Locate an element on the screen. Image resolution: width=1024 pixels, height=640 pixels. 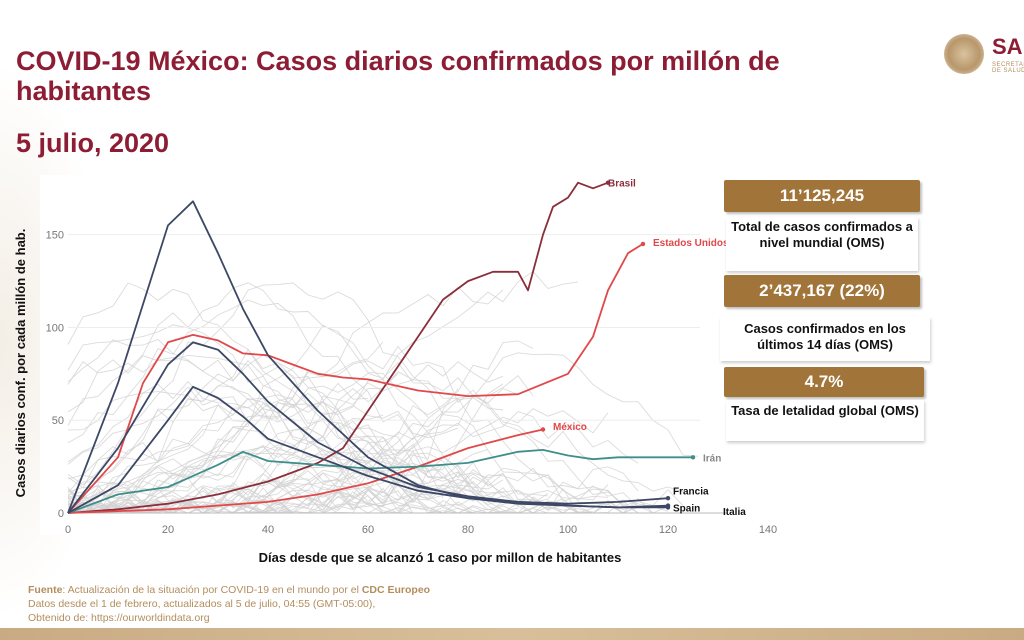
series-label: Italia is located at coordinates (734, 512).